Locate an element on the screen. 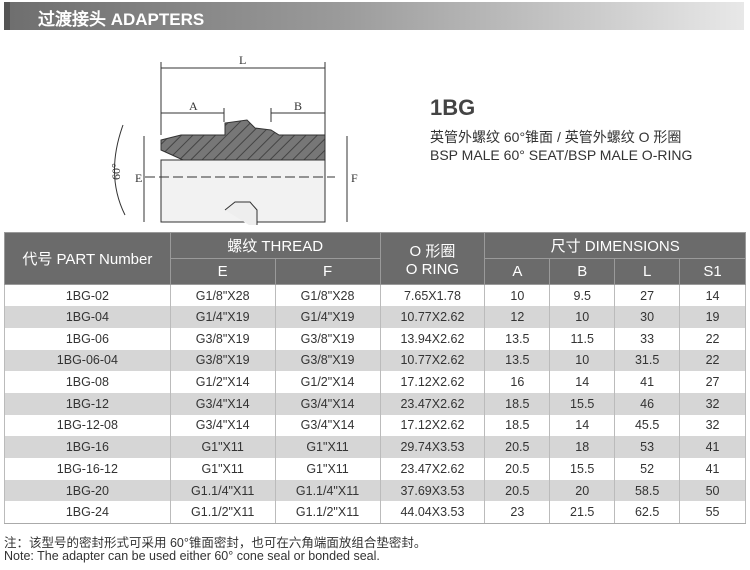  table-cell: G1/4"X19 is located at coordinates (222, 317).